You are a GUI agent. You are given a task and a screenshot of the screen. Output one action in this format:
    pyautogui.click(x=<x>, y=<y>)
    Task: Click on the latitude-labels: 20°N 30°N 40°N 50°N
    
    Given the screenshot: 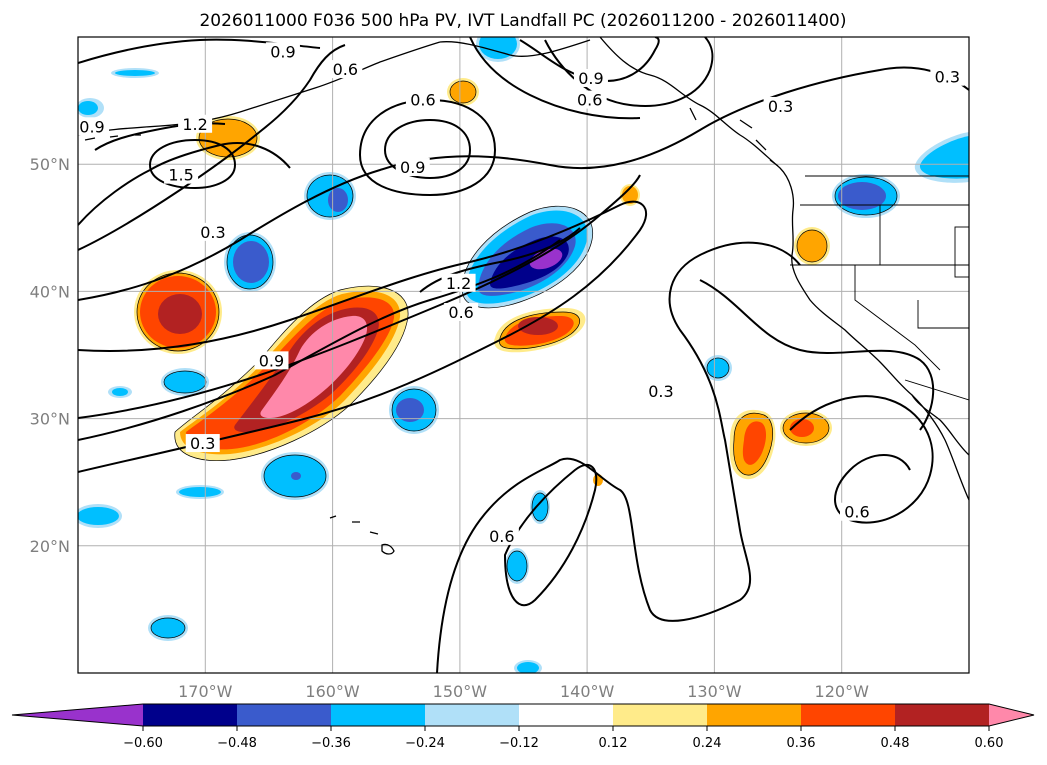 What is the action you would take?
    pyautogui.click(x=50, y=355)
    